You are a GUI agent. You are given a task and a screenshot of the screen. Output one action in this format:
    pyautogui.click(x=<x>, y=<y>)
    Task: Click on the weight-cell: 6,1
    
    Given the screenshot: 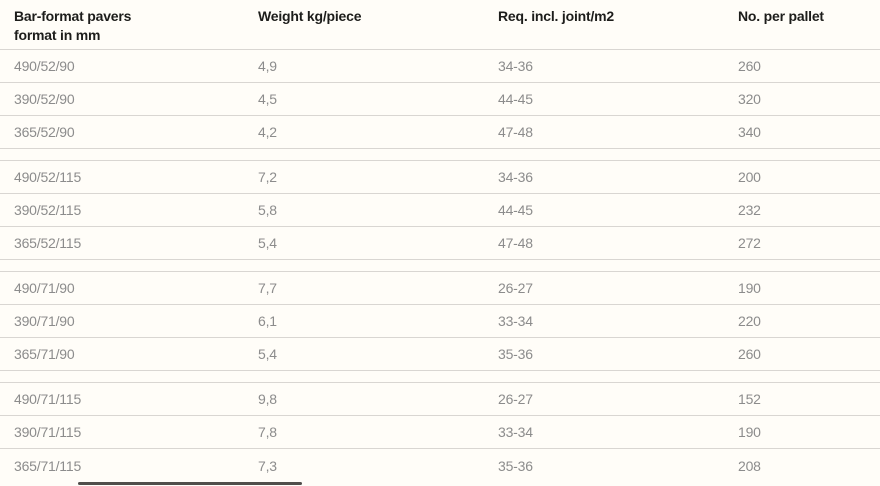 What is the action you would take?
    pyautogui.click(x=267, y=321)
    